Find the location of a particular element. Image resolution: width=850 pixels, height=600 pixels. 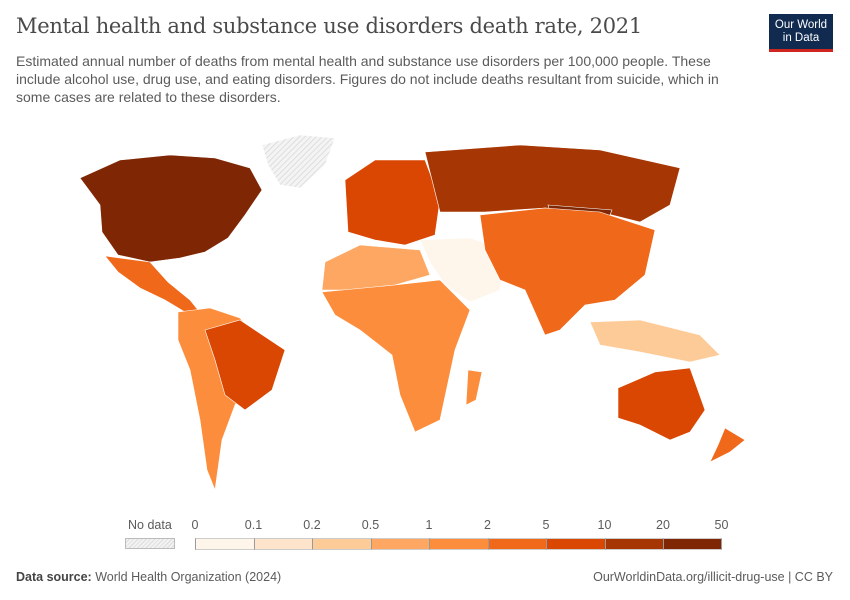

map-region: Australia is located at coordinates (661, 404).